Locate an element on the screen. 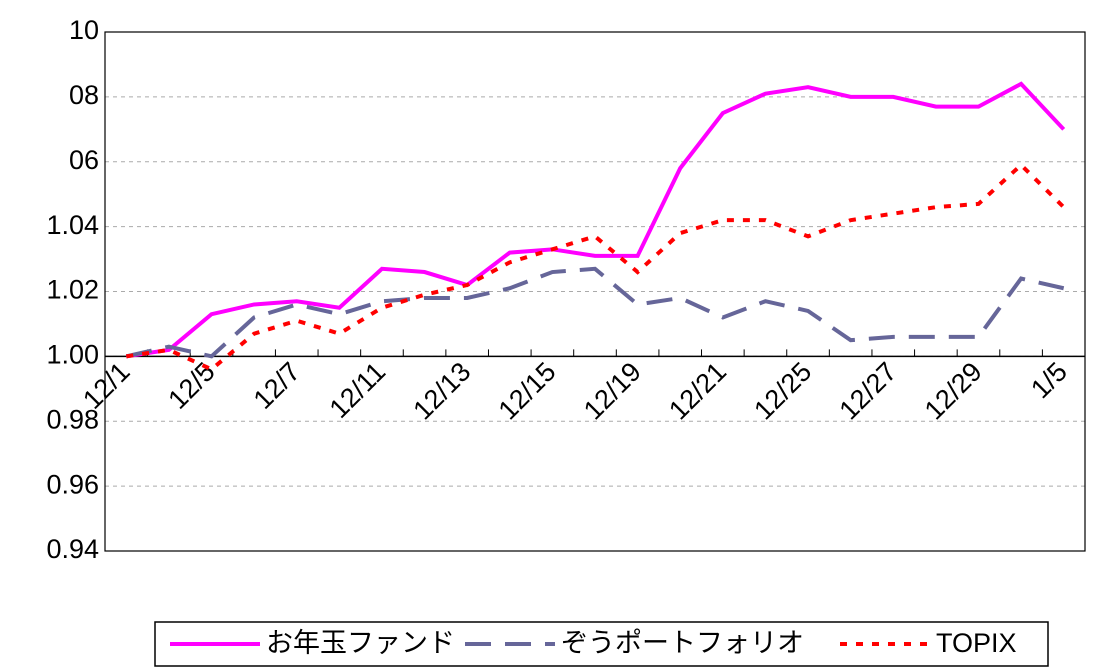 The height and width of the screenshot is (668, 1101). x-tick-label: 12/5 is located at coordinates (191, 385).